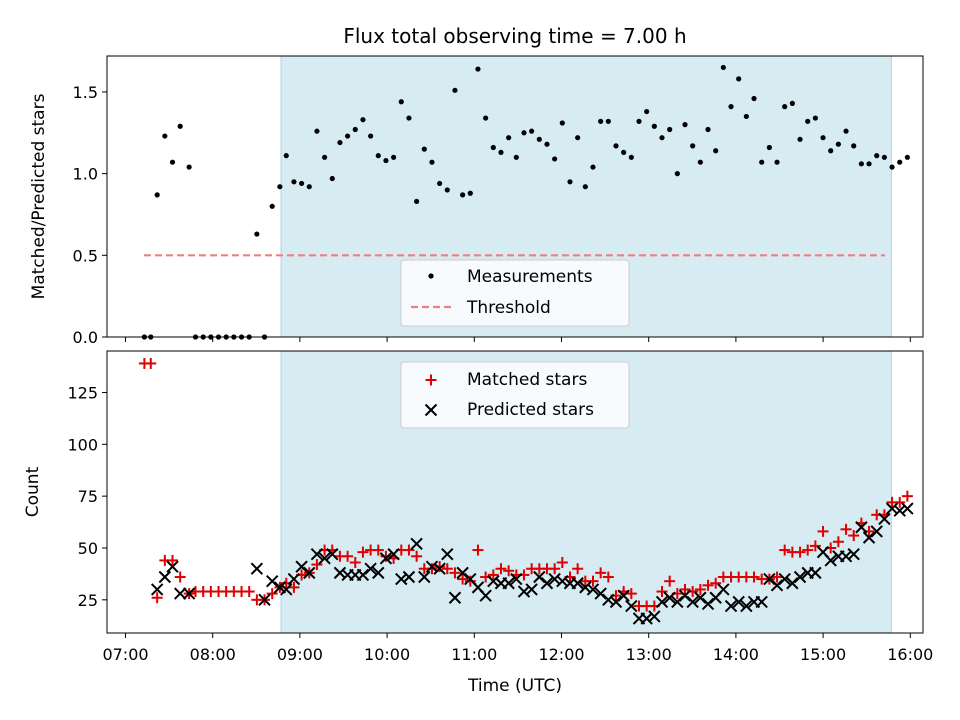  Describe the element at coordinates (85, 255) in the screenshot. I see `y-tick-label: 0.5` at that location.